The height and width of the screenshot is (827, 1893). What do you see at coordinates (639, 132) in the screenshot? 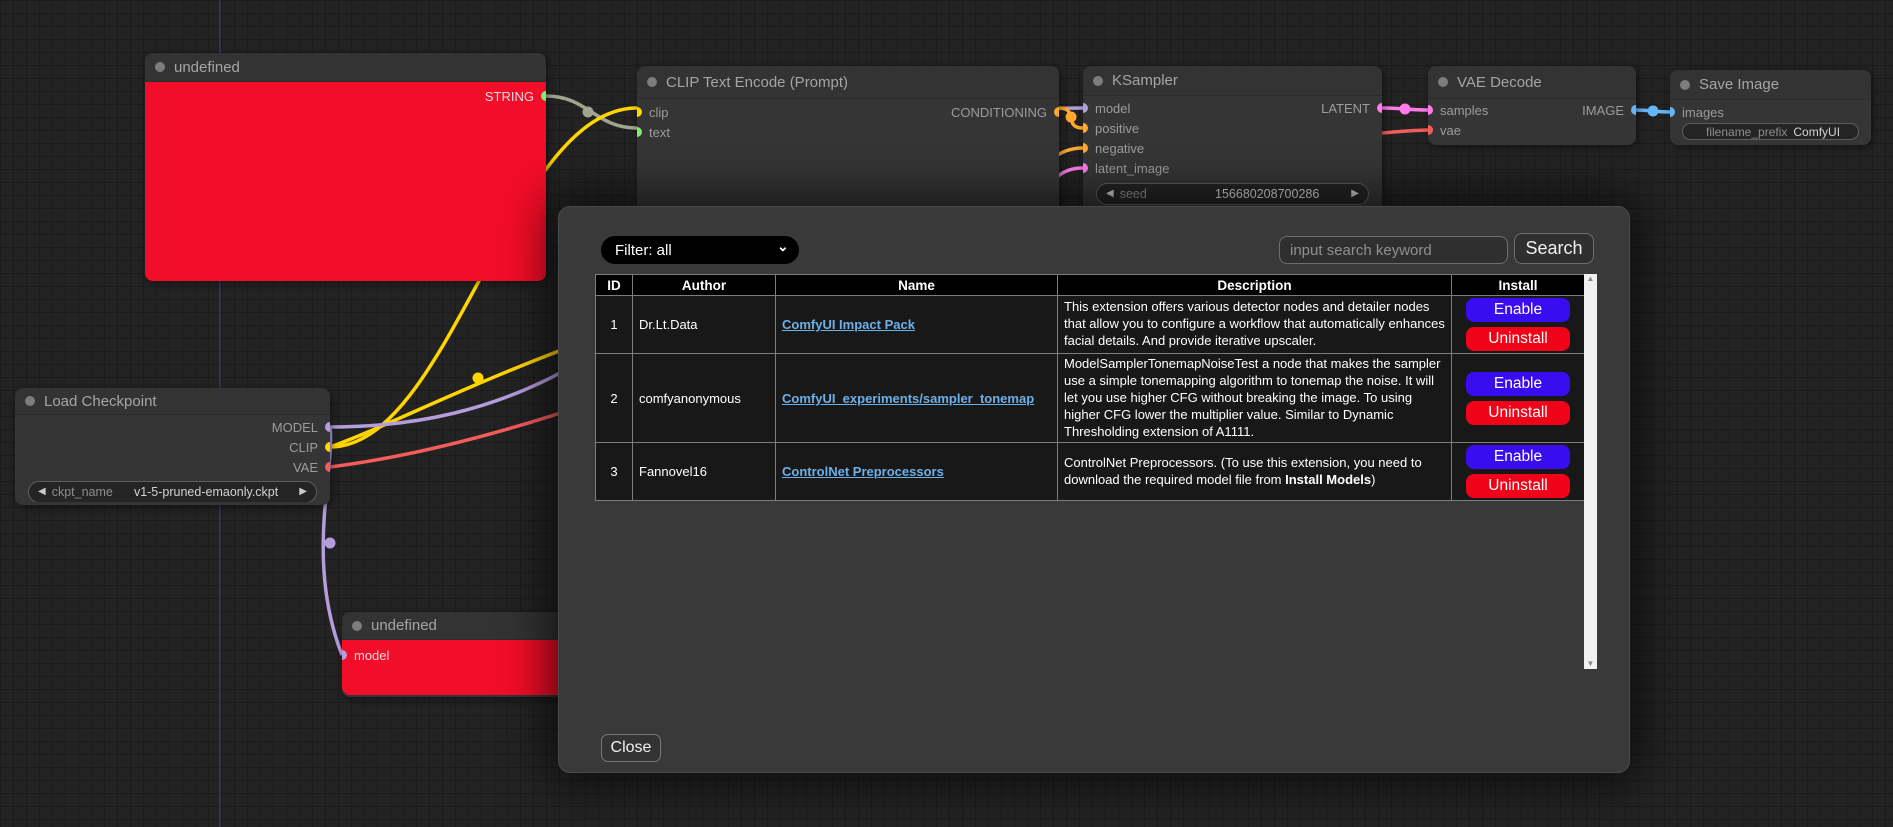
I see `input-slot-text` at bounding box center [639, 132].